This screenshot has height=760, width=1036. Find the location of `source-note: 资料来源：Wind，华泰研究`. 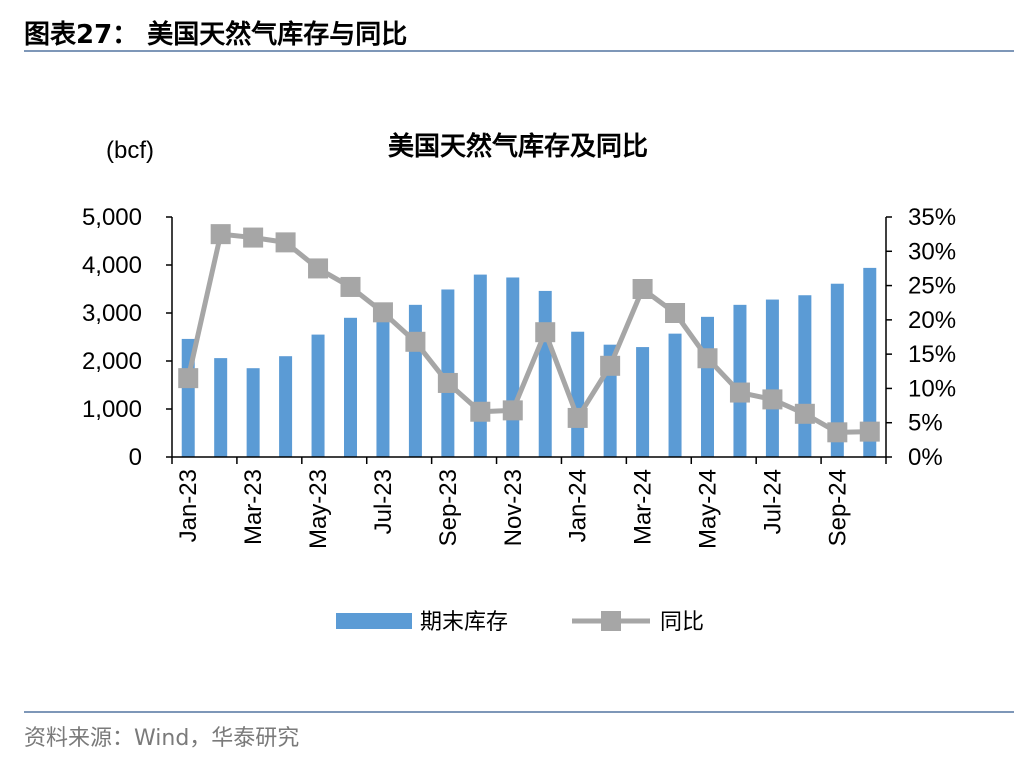

source-note: 资料来源：Wind，华泰研究 is located at coordinates (162, 738).